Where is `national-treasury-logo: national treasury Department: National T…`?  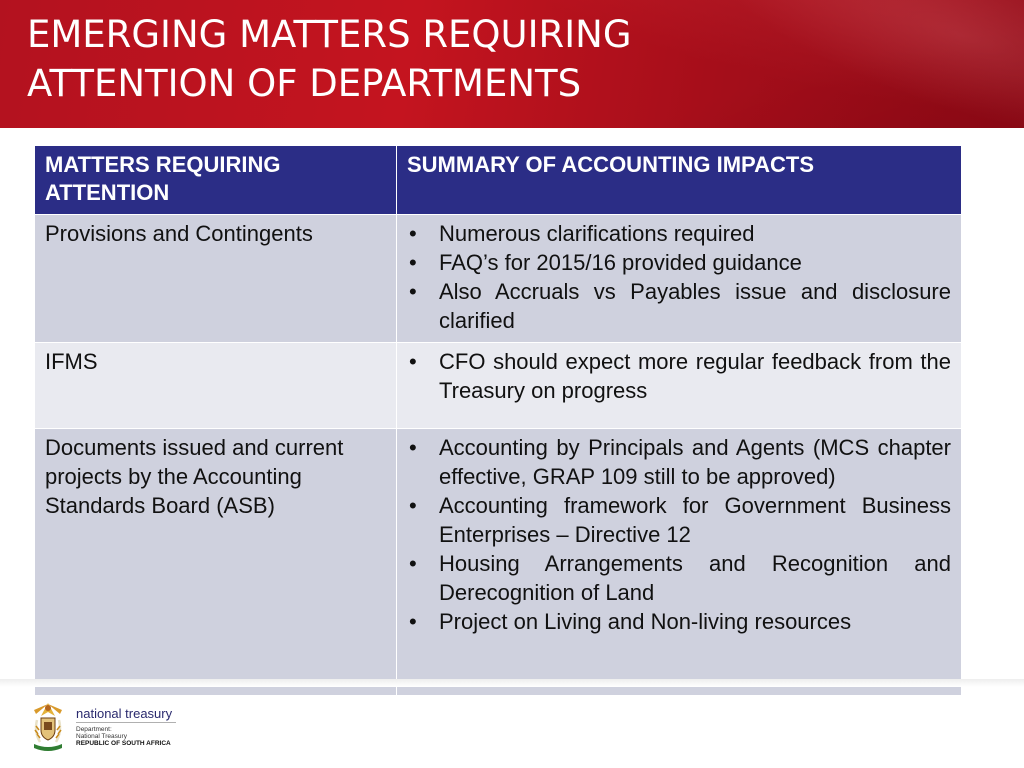 national-treasury-logo: national treasury Department: National T… is located at coordinates (108, 727).